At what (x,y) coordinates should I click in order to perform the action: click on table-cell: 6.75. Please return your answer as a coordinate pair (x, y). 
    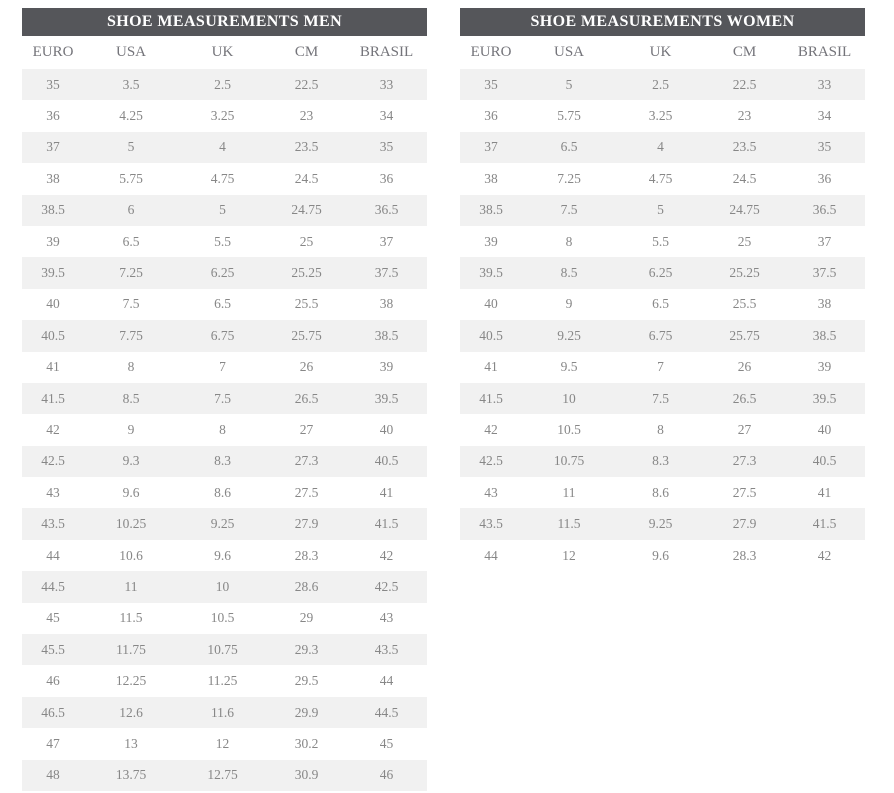
    Looking at the image, I should click on (222, 335).